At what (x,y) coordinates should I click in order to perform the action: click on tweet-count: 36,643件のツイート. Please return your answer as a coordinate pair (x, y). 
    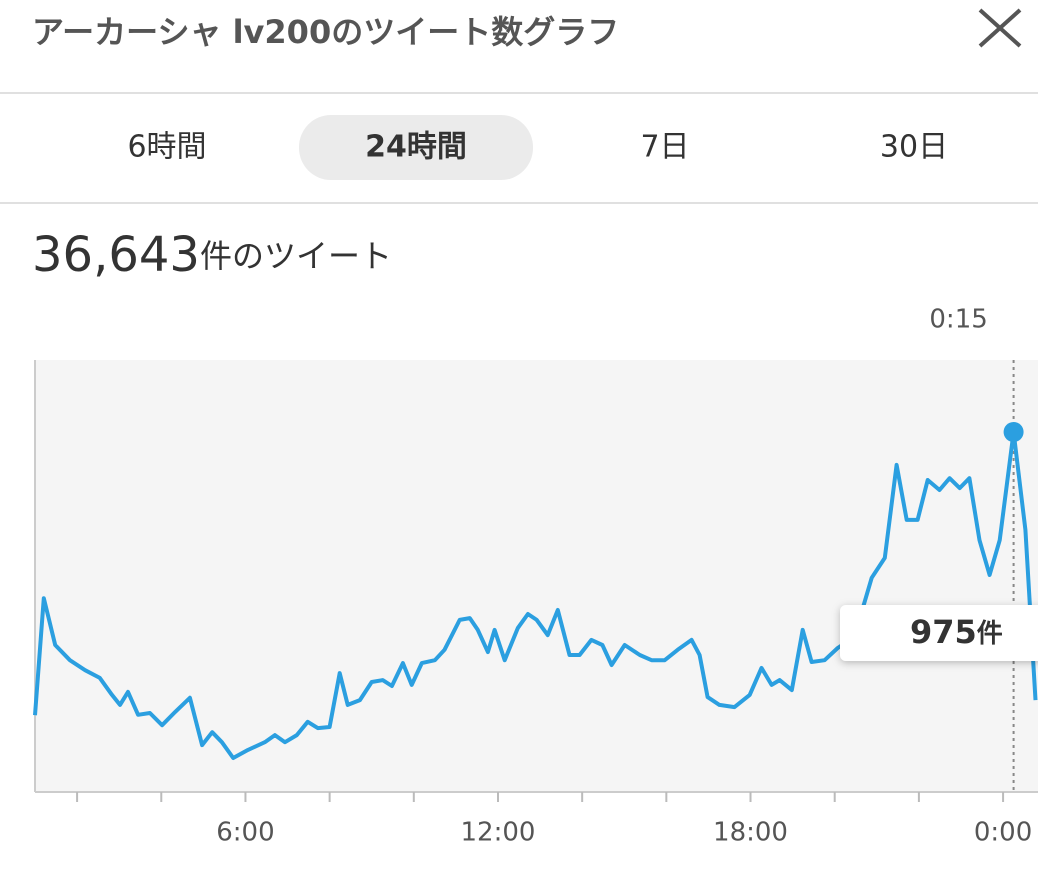
    Looking at the image, I should click on (212, 255).